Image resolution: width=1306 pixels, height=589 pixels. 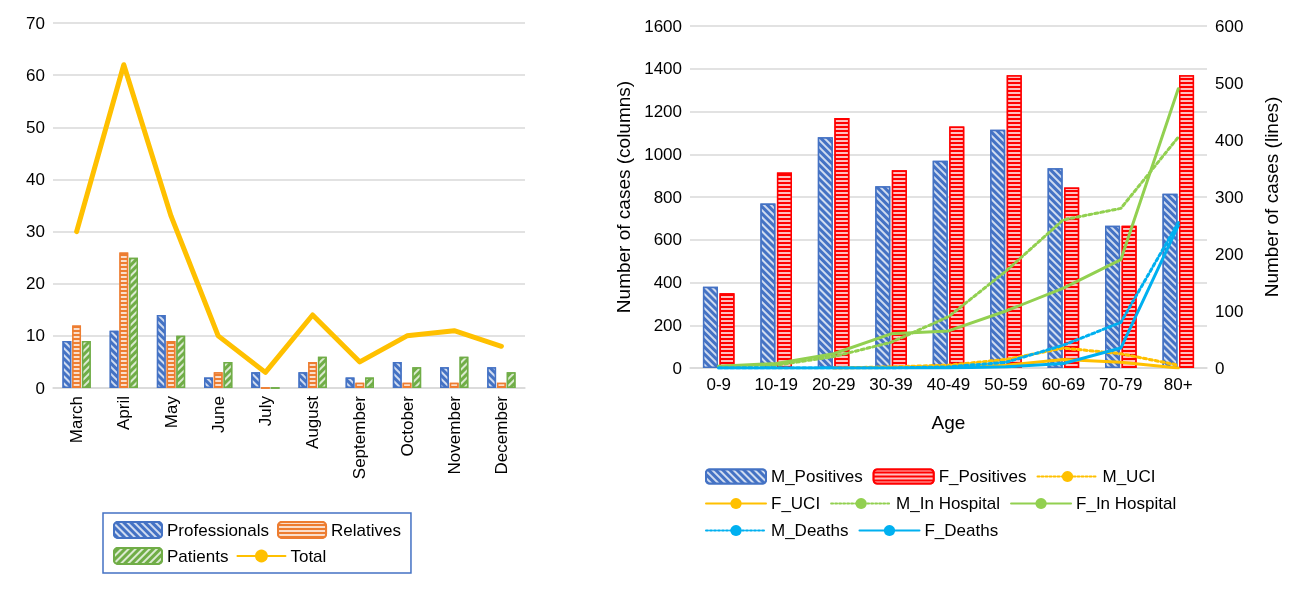 I want to click on y-tick-label: 20, so click(x=35, y=284).